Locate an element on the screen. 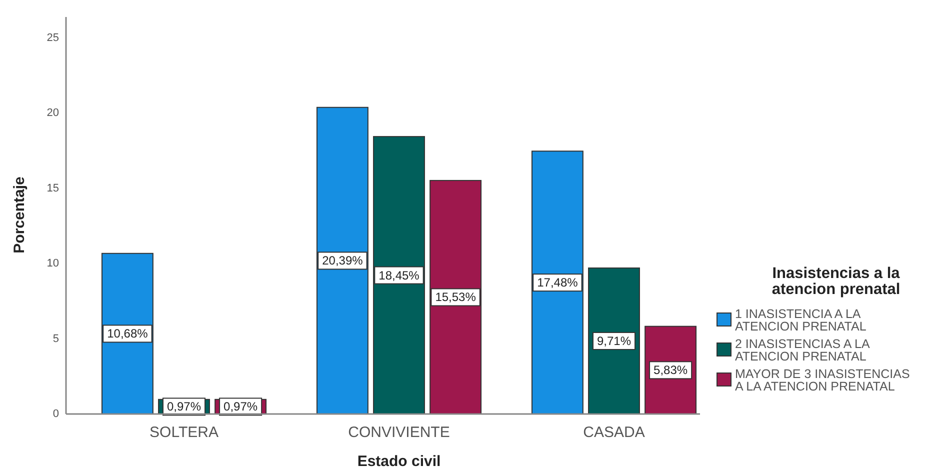  data-label: 18,45% is located at coordinates (399, 275).